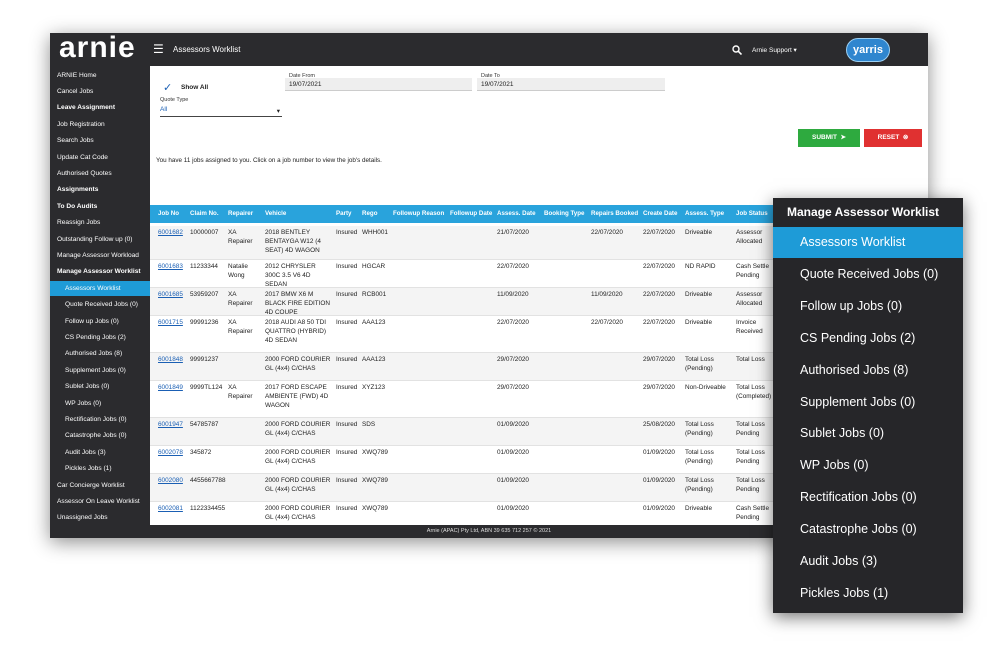 The width and height of the screenshot is (1000, 664). Describe the element at coordinates (75, 91) in the screenshot. I see `sidebar-item: Cancel Jobs` at that location.